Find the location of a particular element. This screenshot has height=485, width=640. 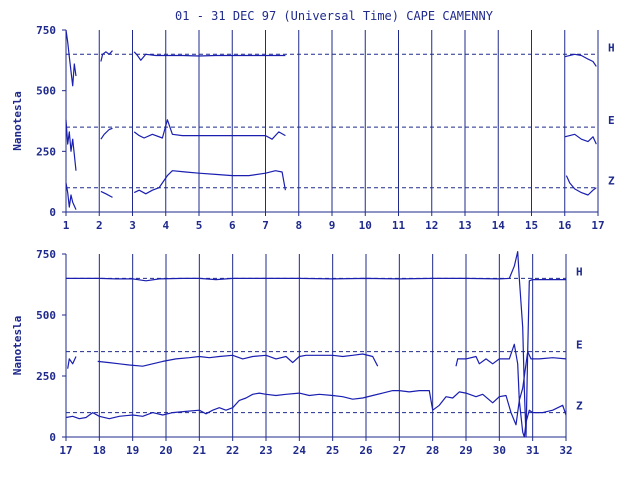

x-tick-label: 32 is located at coordinates (565, 450).